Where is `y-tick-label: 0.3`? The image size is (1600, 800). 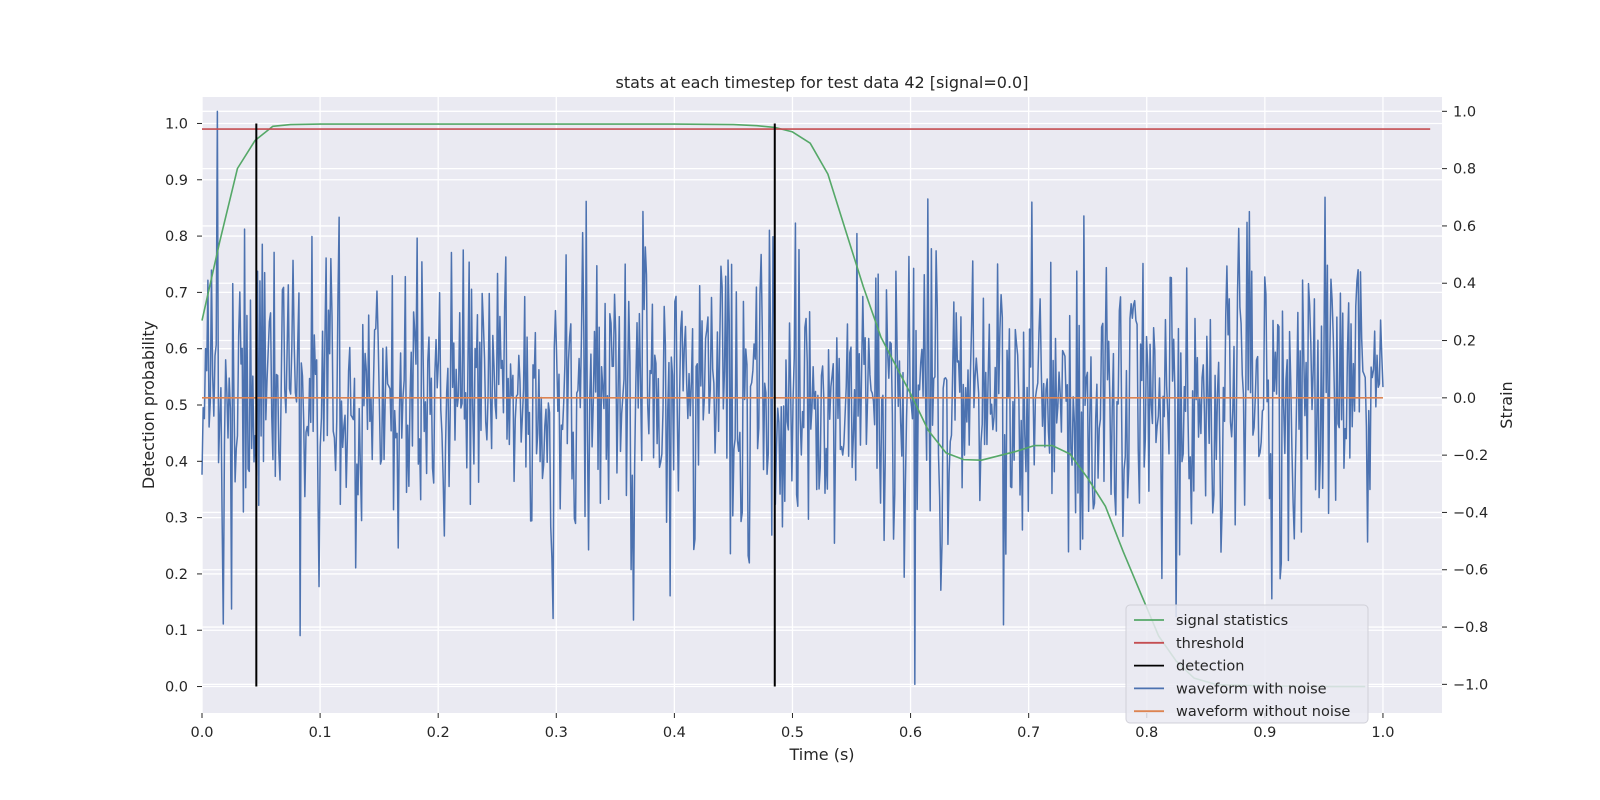
y-tick-label: 0.3 is located at coordinates (176, 519).